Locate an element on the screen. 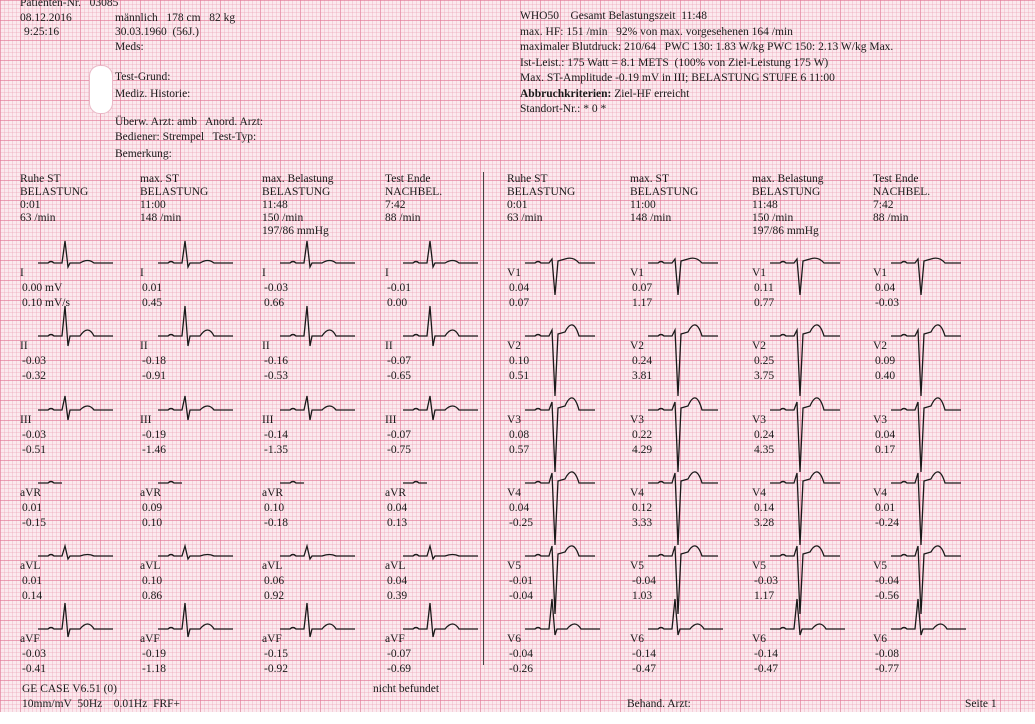 This screenshot has width=1035, height=724. st-level: -0.01 is located at coordinates (521, 581).